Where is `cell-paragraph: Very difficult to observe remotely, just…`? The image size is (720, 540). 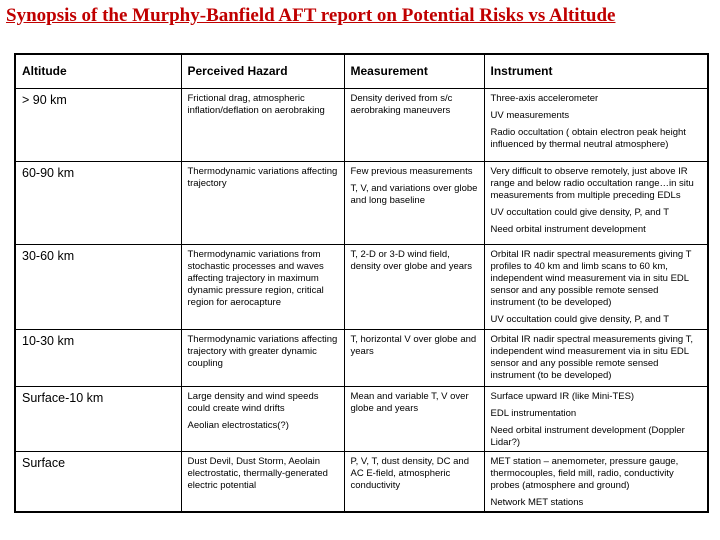 cell-paragraph: Very difficult to observe remotely, just… is located at coordinates (592, 183).